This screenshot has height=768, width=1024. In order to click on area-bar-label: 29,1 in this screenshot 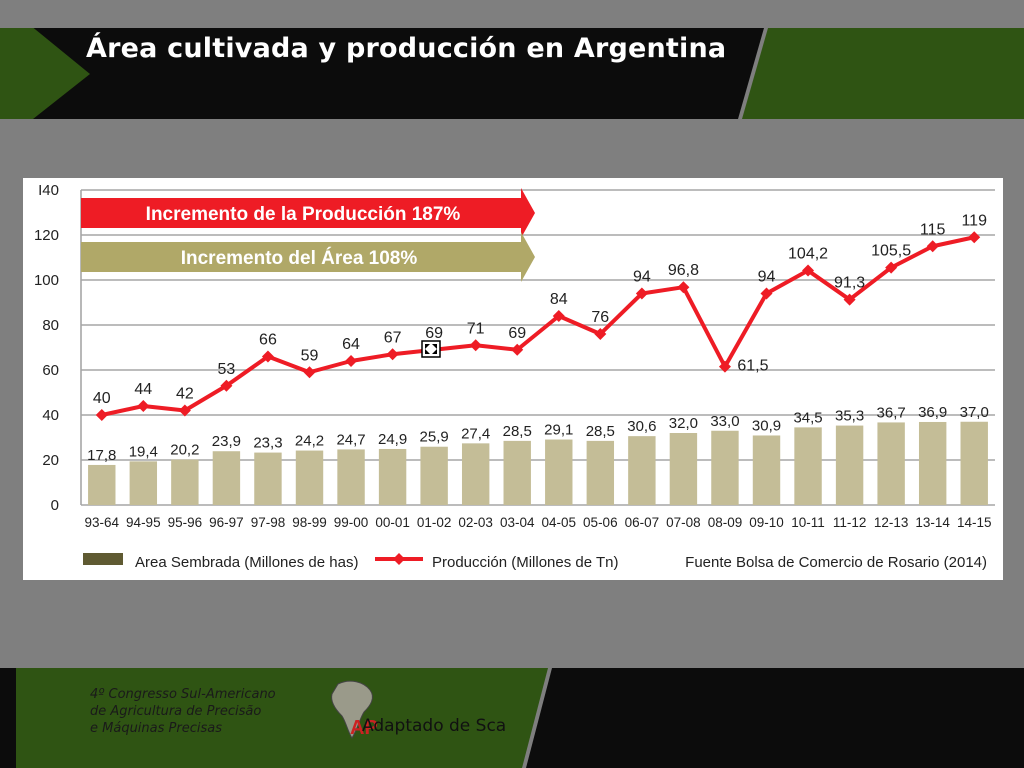, I will do `click(558, 430)`.